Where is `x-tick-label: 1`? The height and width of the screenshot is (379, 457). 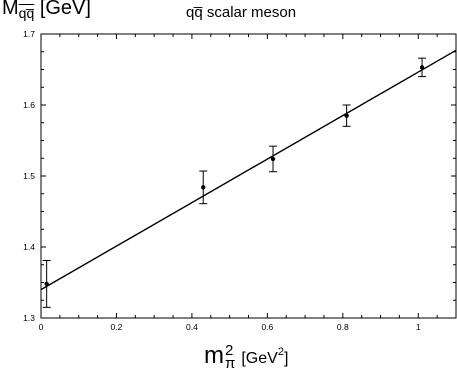 x-tick-label: 1 is located at coordinates (418, 327).